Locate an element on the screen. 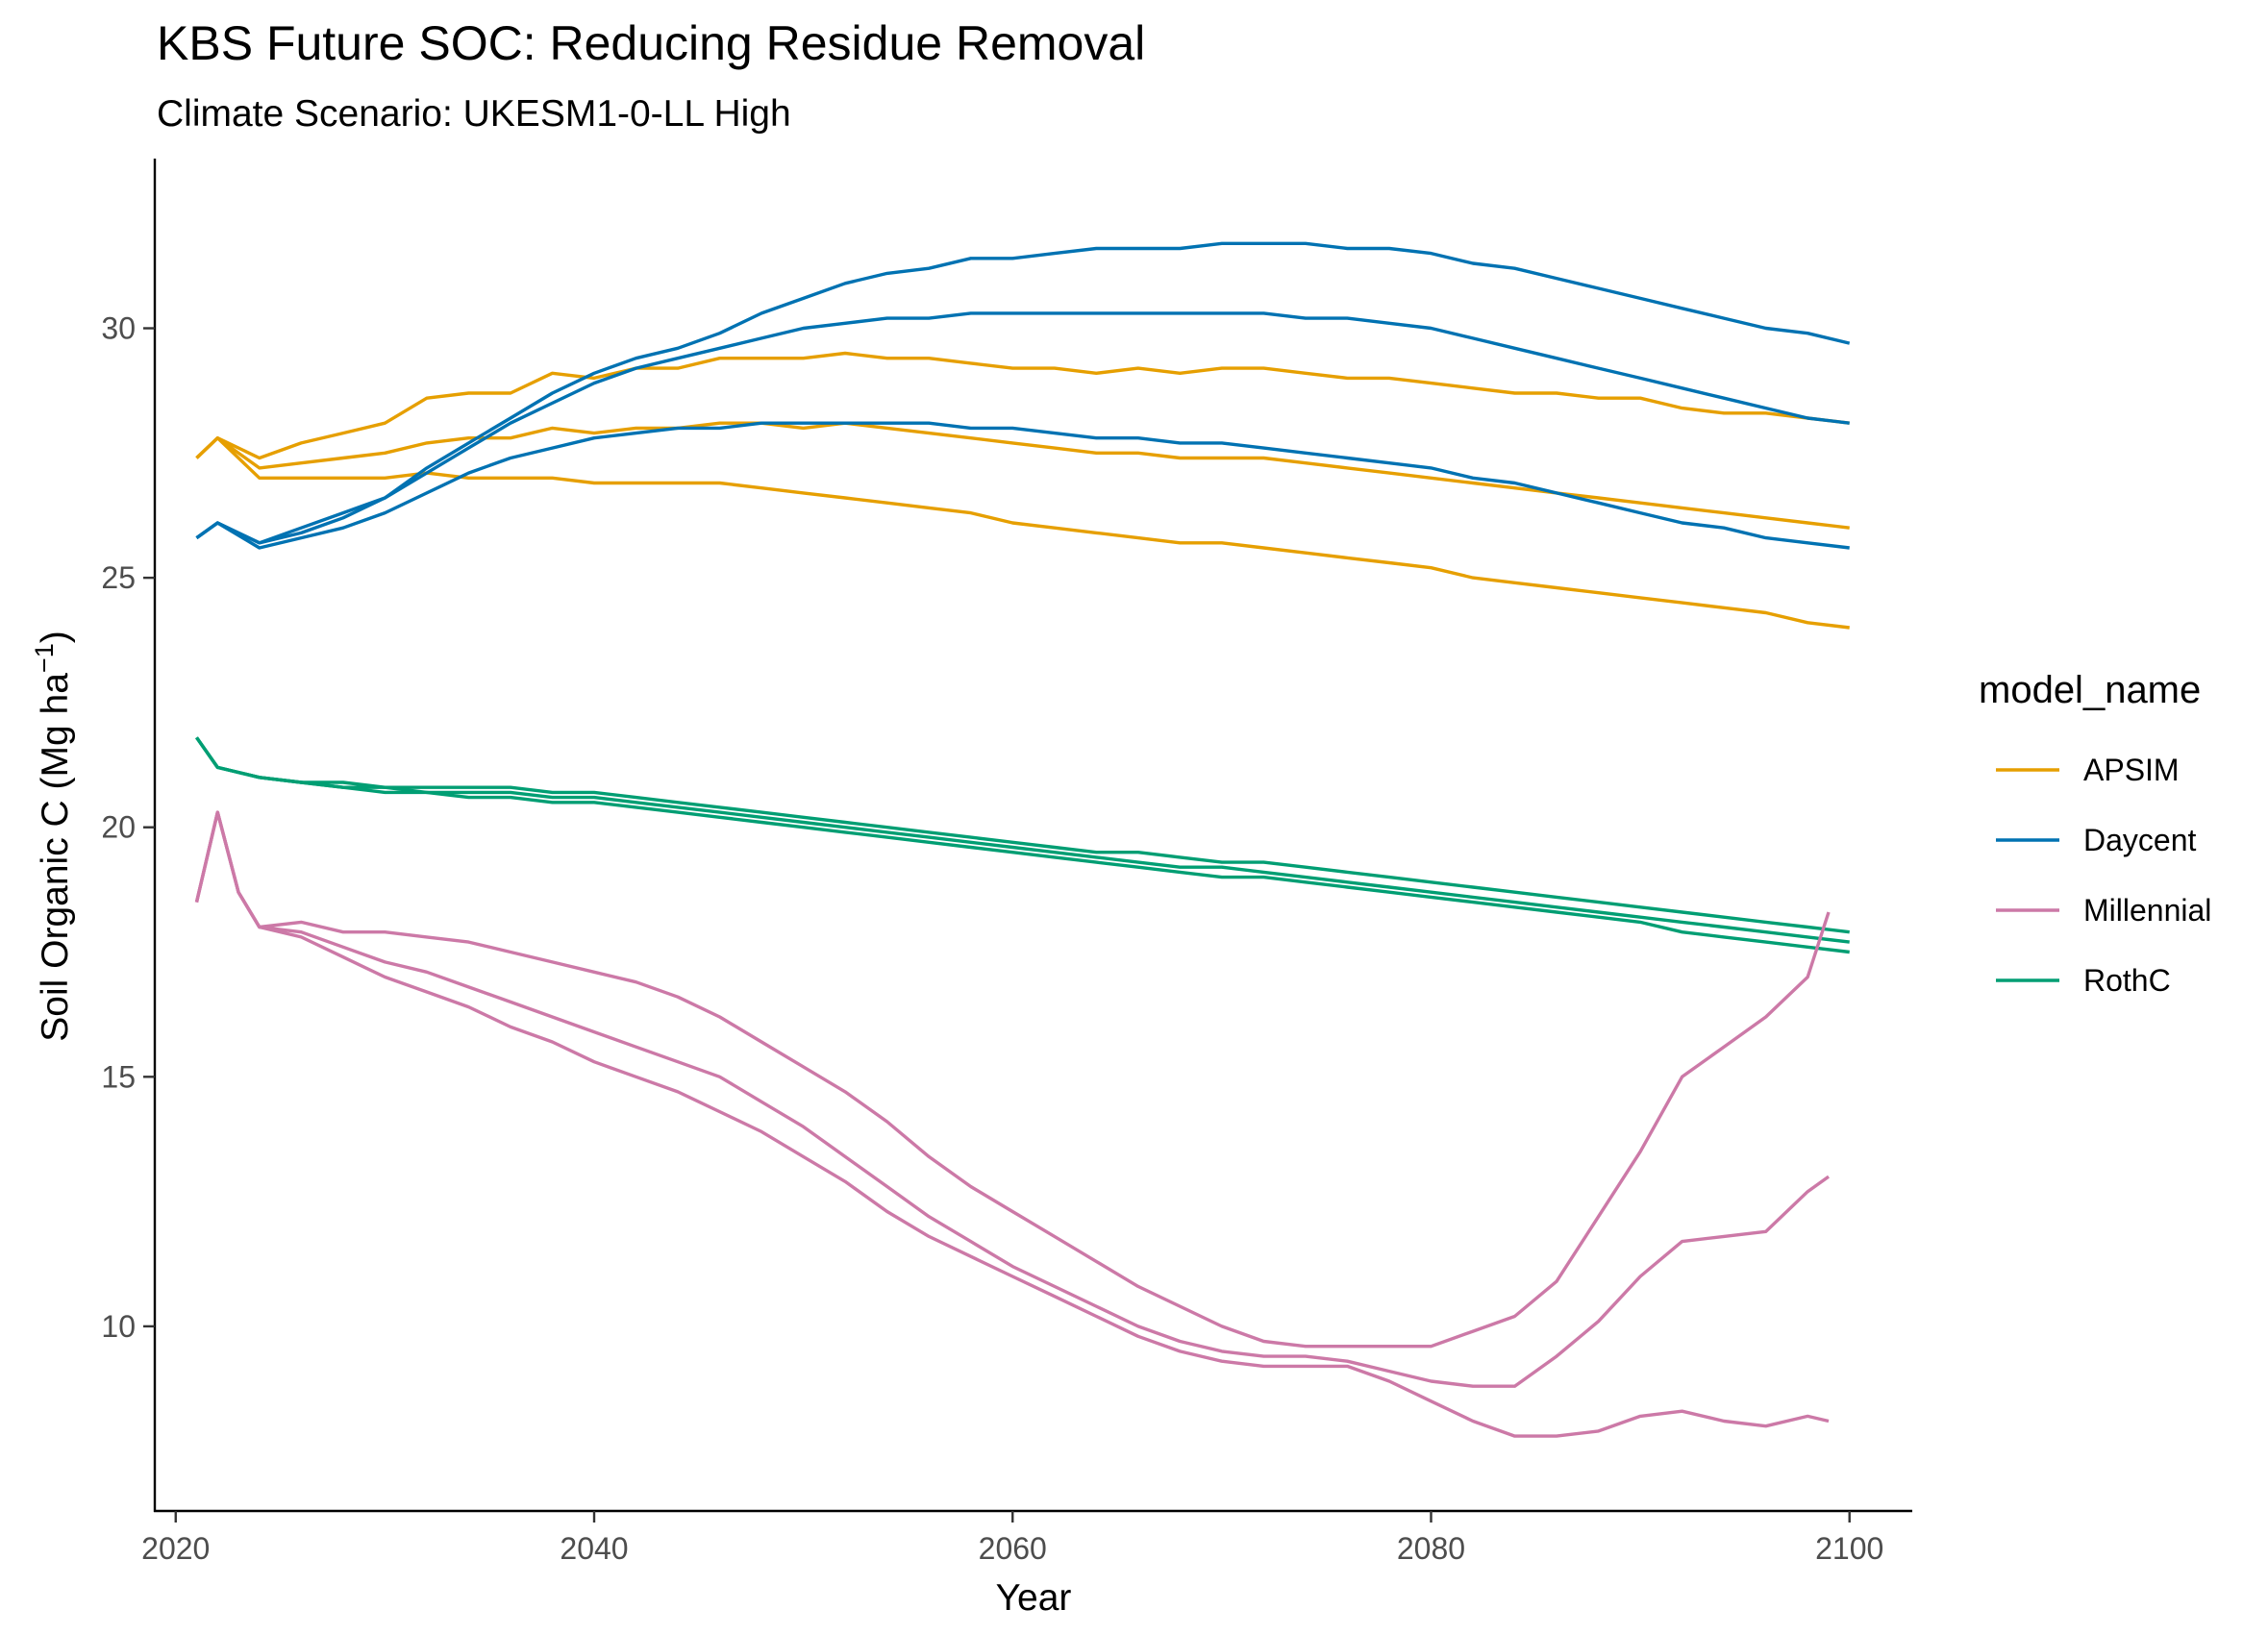 Image resolution: width=2268 pixels, height=1634 pixels. legend-label-daycent: Daycent is located at coordinates (2140, 840).